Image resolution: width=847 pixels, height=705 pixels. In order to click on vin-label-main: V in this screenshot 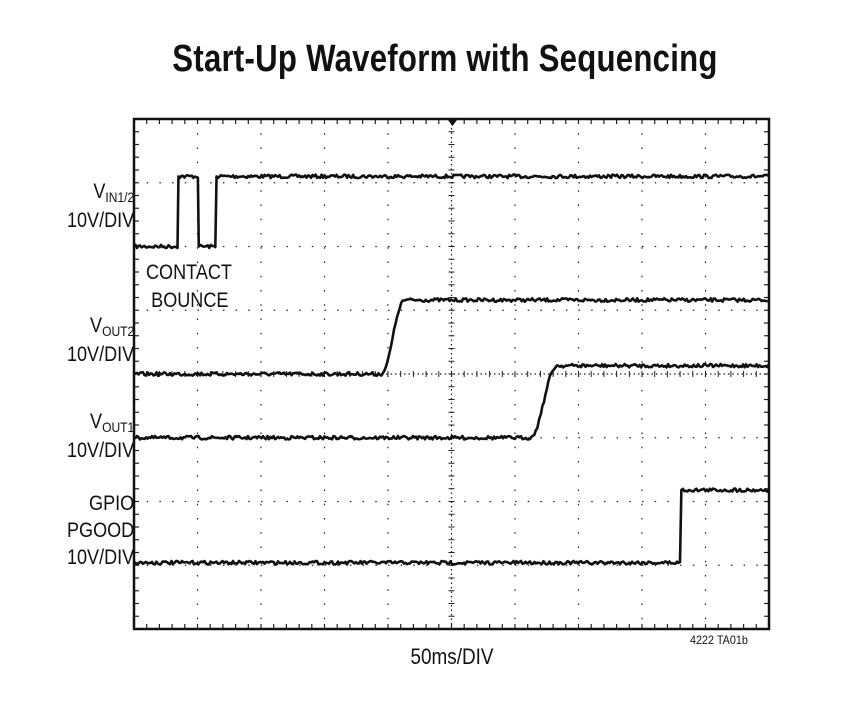, I will do `click(99, 191)`.